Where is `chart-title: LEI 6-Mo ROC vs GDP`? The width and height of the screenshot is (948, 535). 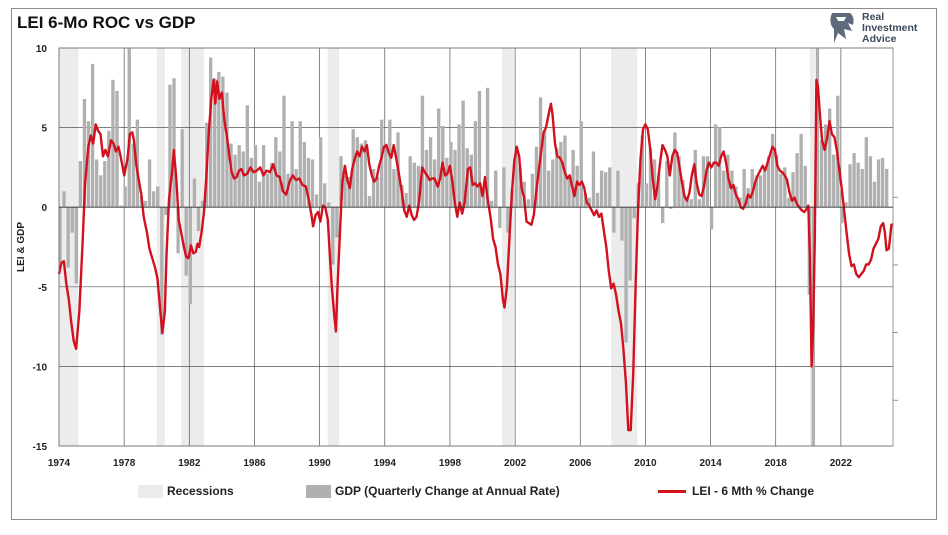 chart-title: LEI 6-Mo ROC vs GDP is located at coordinates (106, 22).